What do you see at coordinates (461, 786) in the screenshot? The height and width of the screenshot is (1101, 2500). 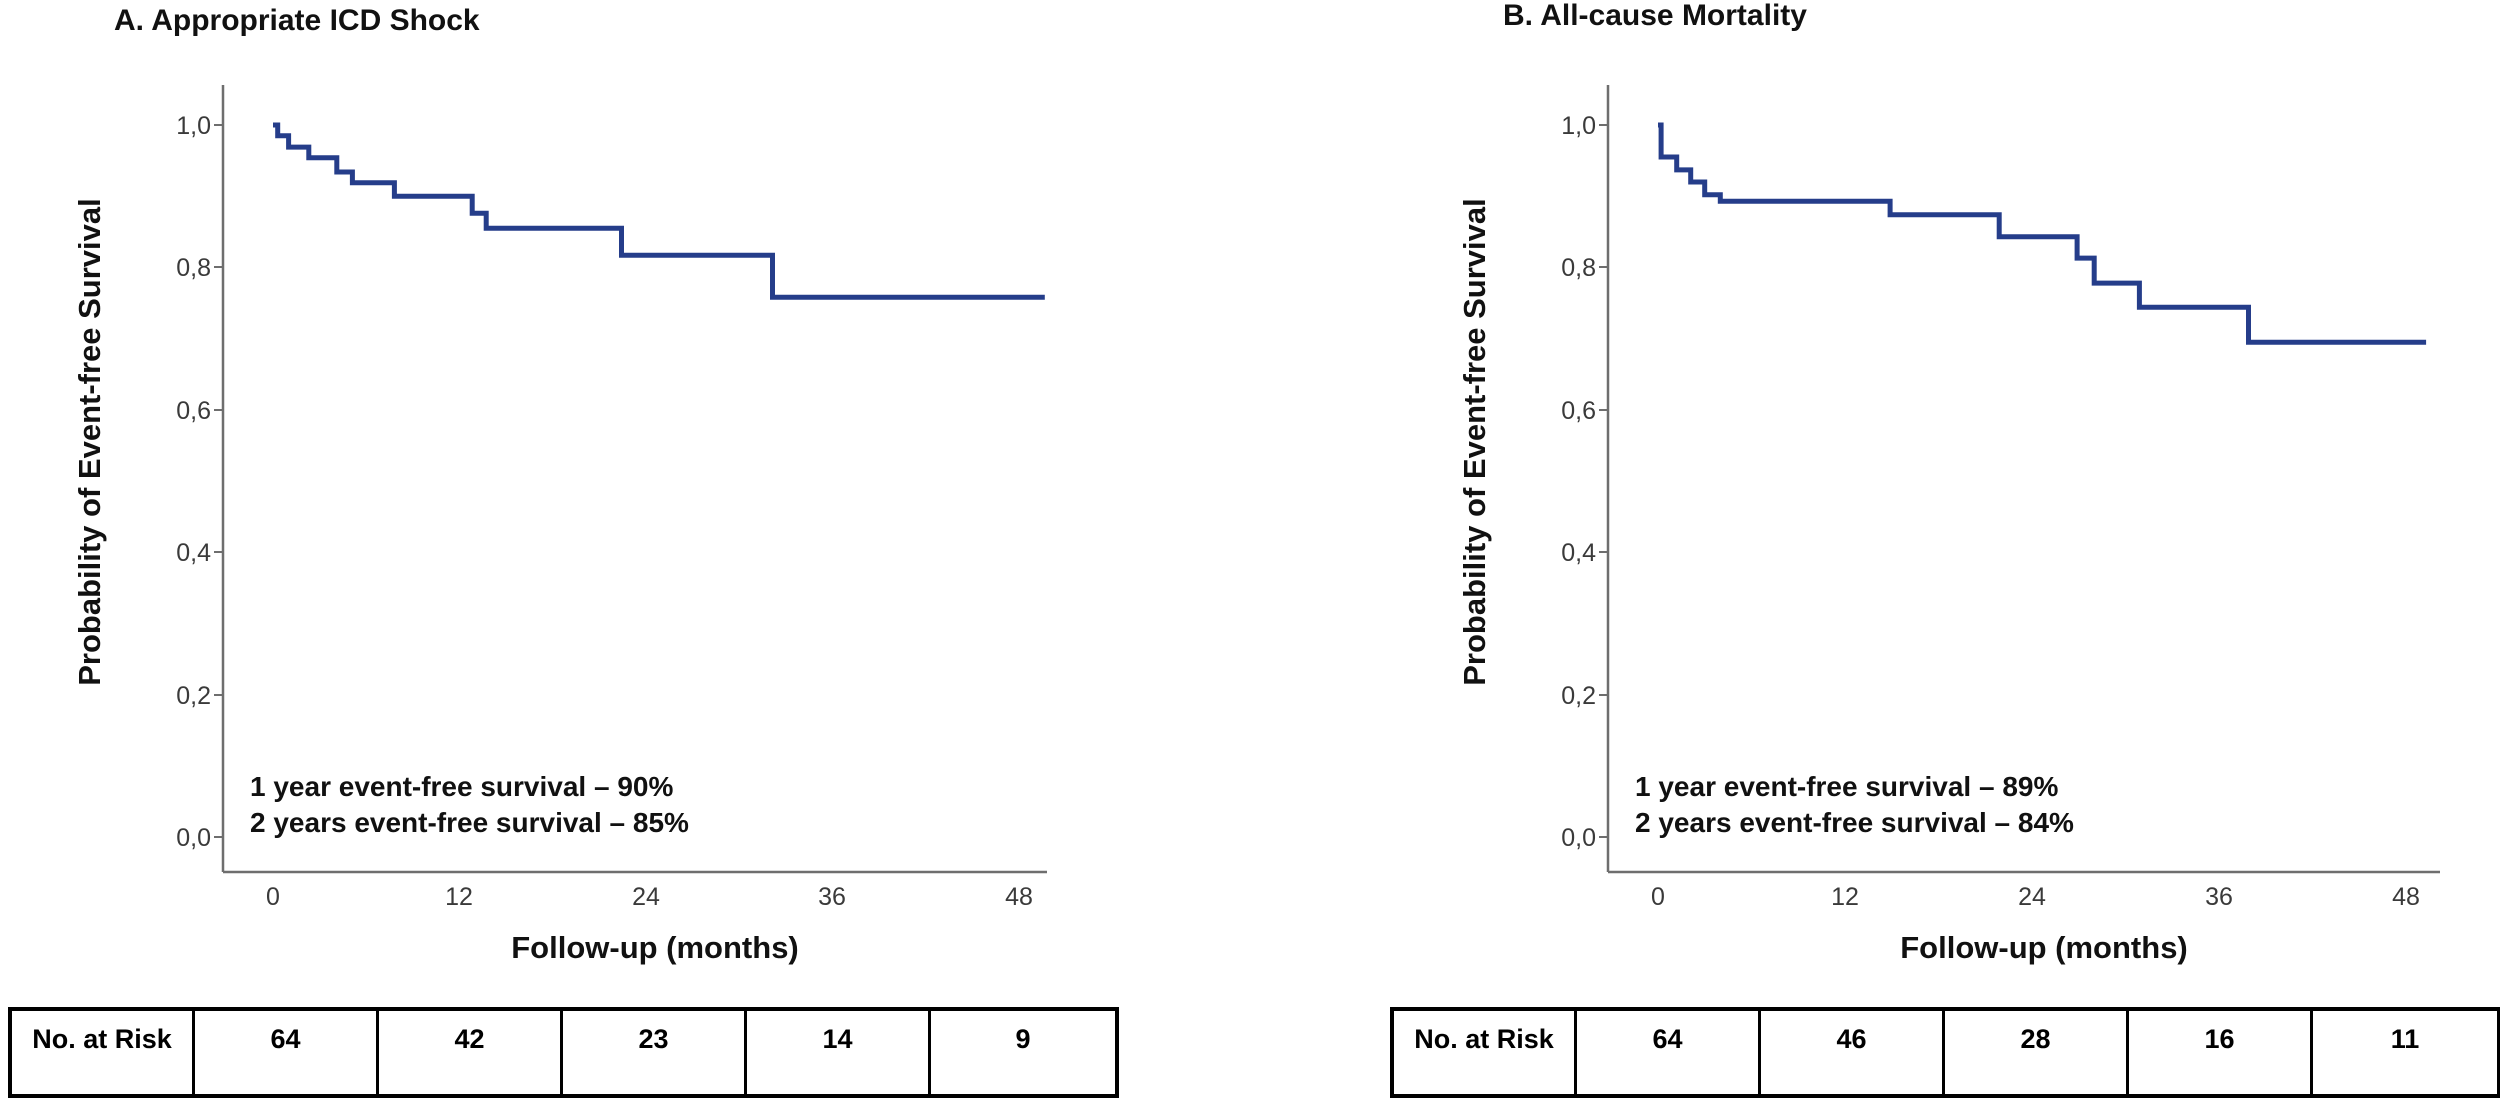 I see `annotation-line-1: 1 year event-free survival – 90%` at bounding box center [461, 786].